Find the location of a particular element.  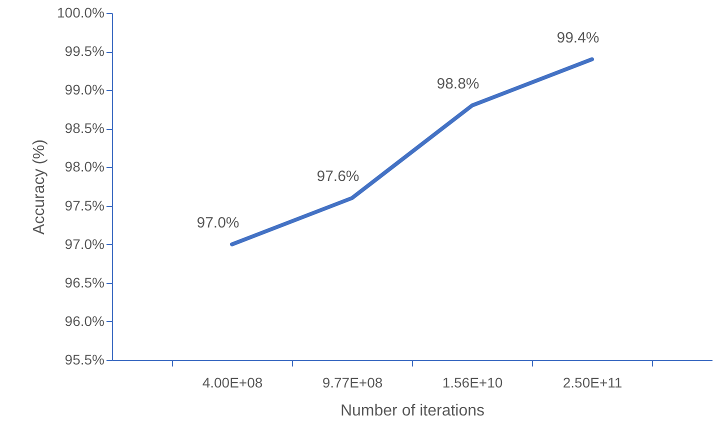

x-tick-label: 1.56E+10 is located at coordinates (472, 382).